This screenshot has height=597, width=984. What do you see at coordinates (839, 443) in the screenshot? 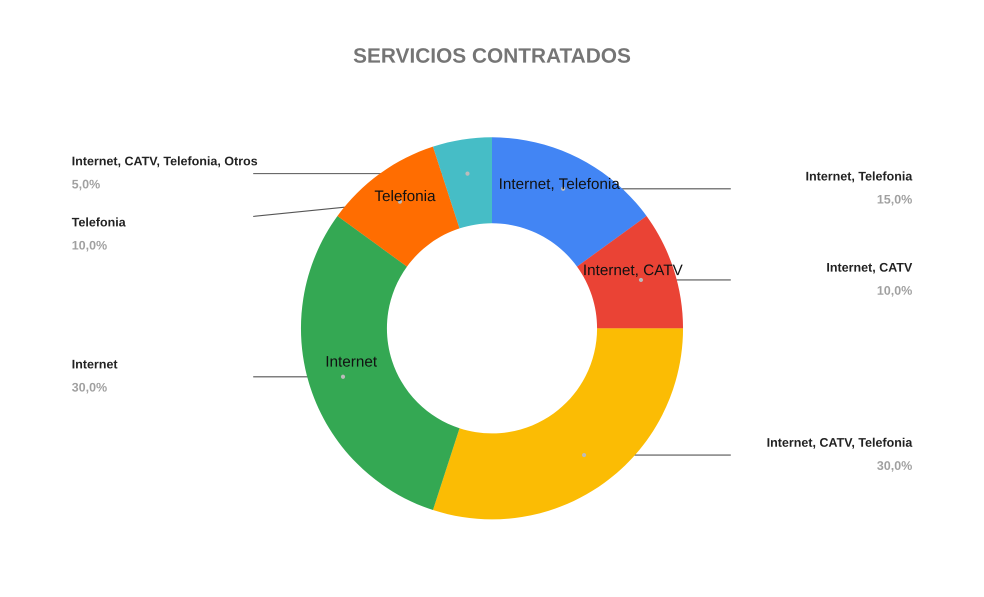
I see `slice-label: Internet, CATV, Telefonia` at bounding box center [839, 443].